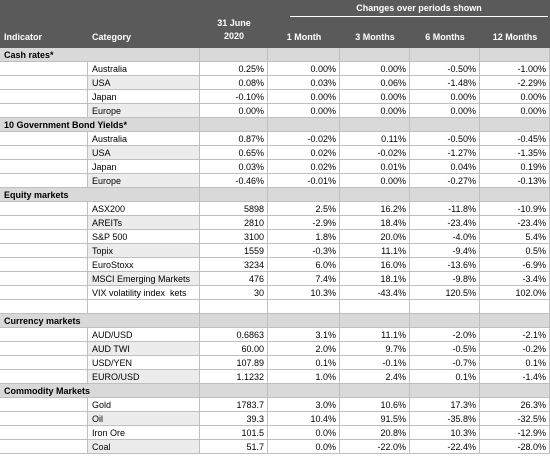 This screenshot has height=462, width=550. Describe the element at coordinates (515, 83) in the screenshot. I see `change-cell: -2.29%` at that location.